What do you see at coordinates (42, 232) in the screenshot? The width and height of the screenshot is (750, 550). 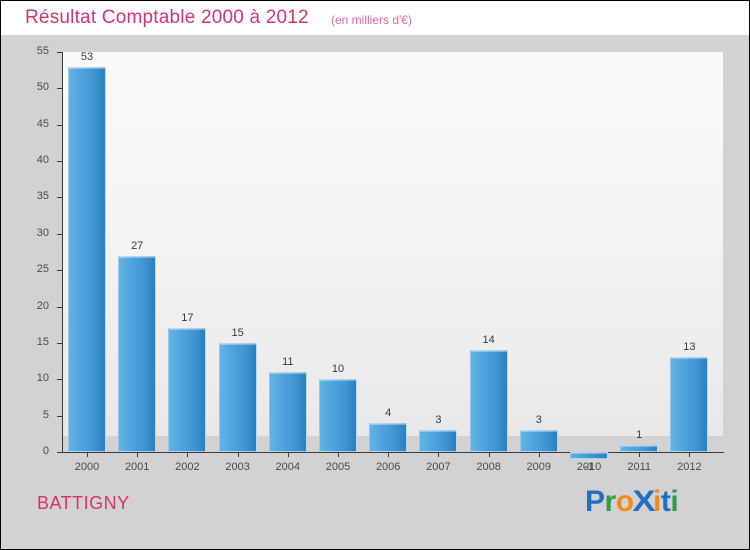 I see `y-axis-label: 30` at bounding box center [42, 232].